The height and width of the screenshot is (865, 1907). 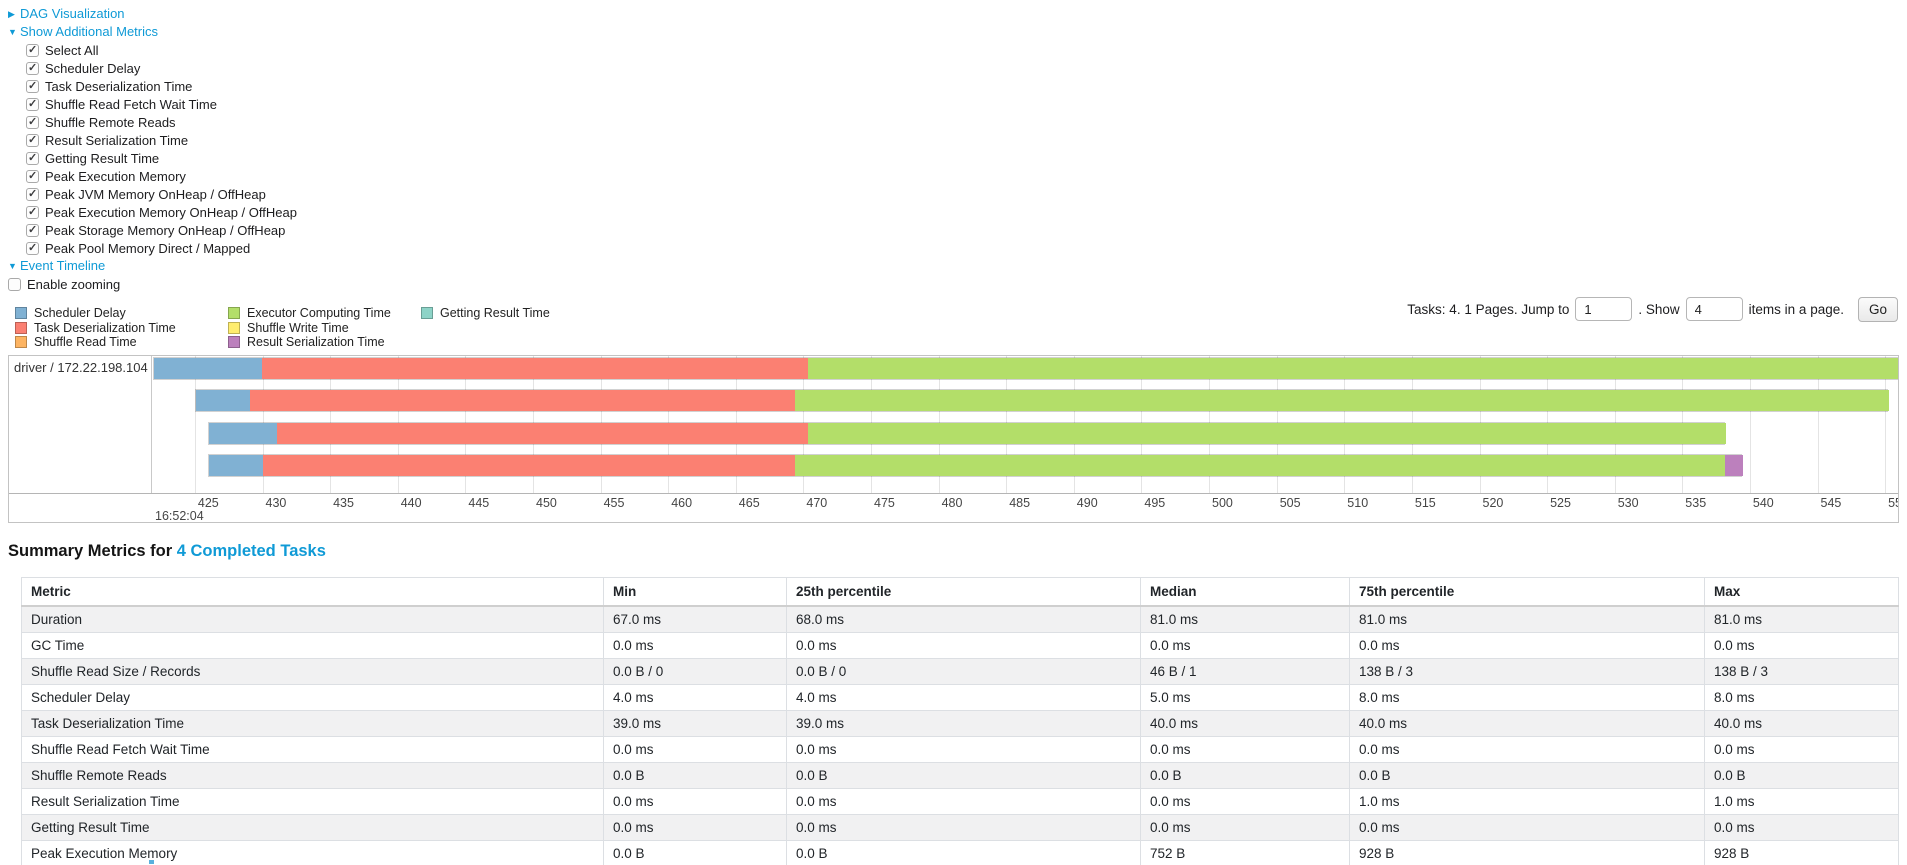 I want to click on table-cell: Duration, so click(x=312, y=619).